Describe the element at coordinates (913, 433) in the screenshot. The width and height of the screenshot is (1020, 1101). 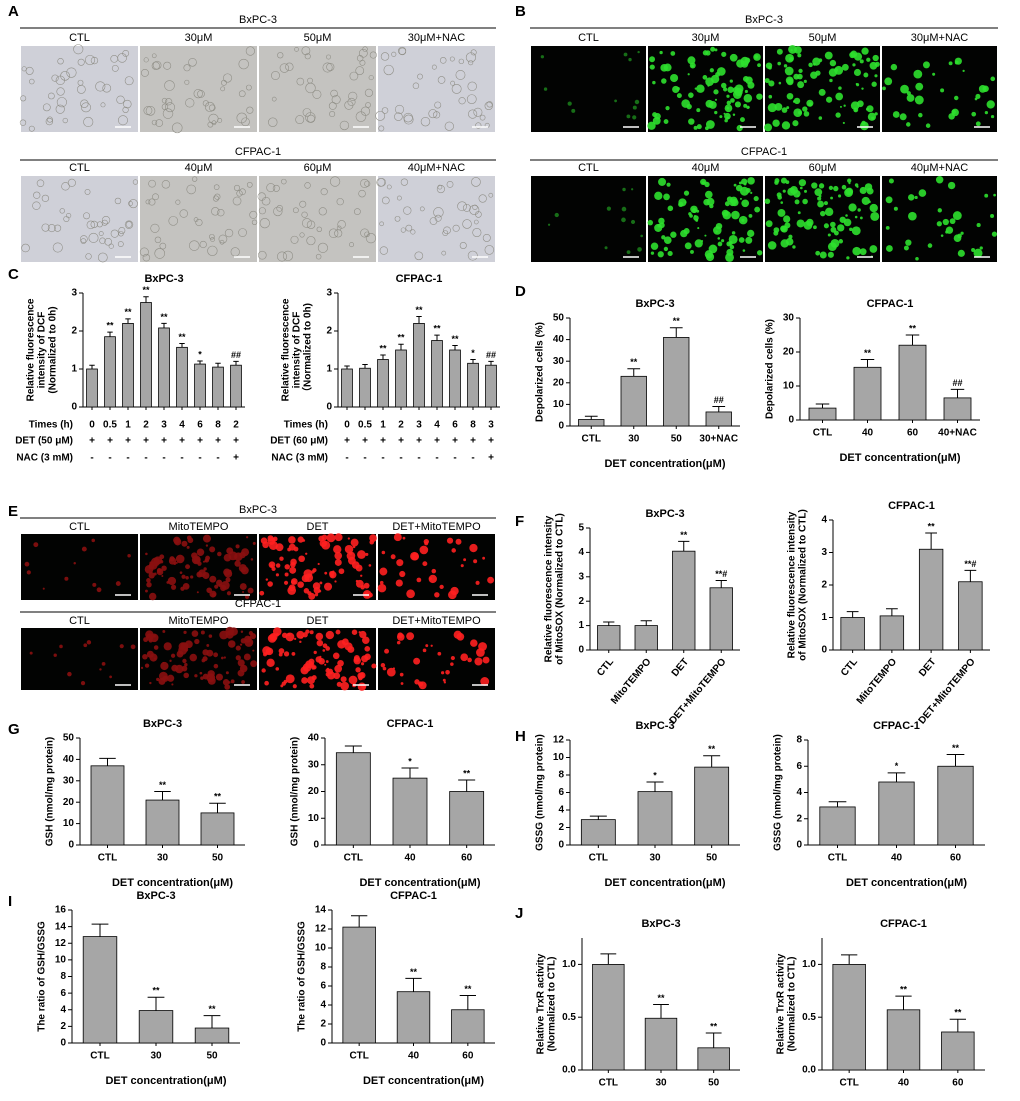
I see `x-tick-label: 60` at that location.